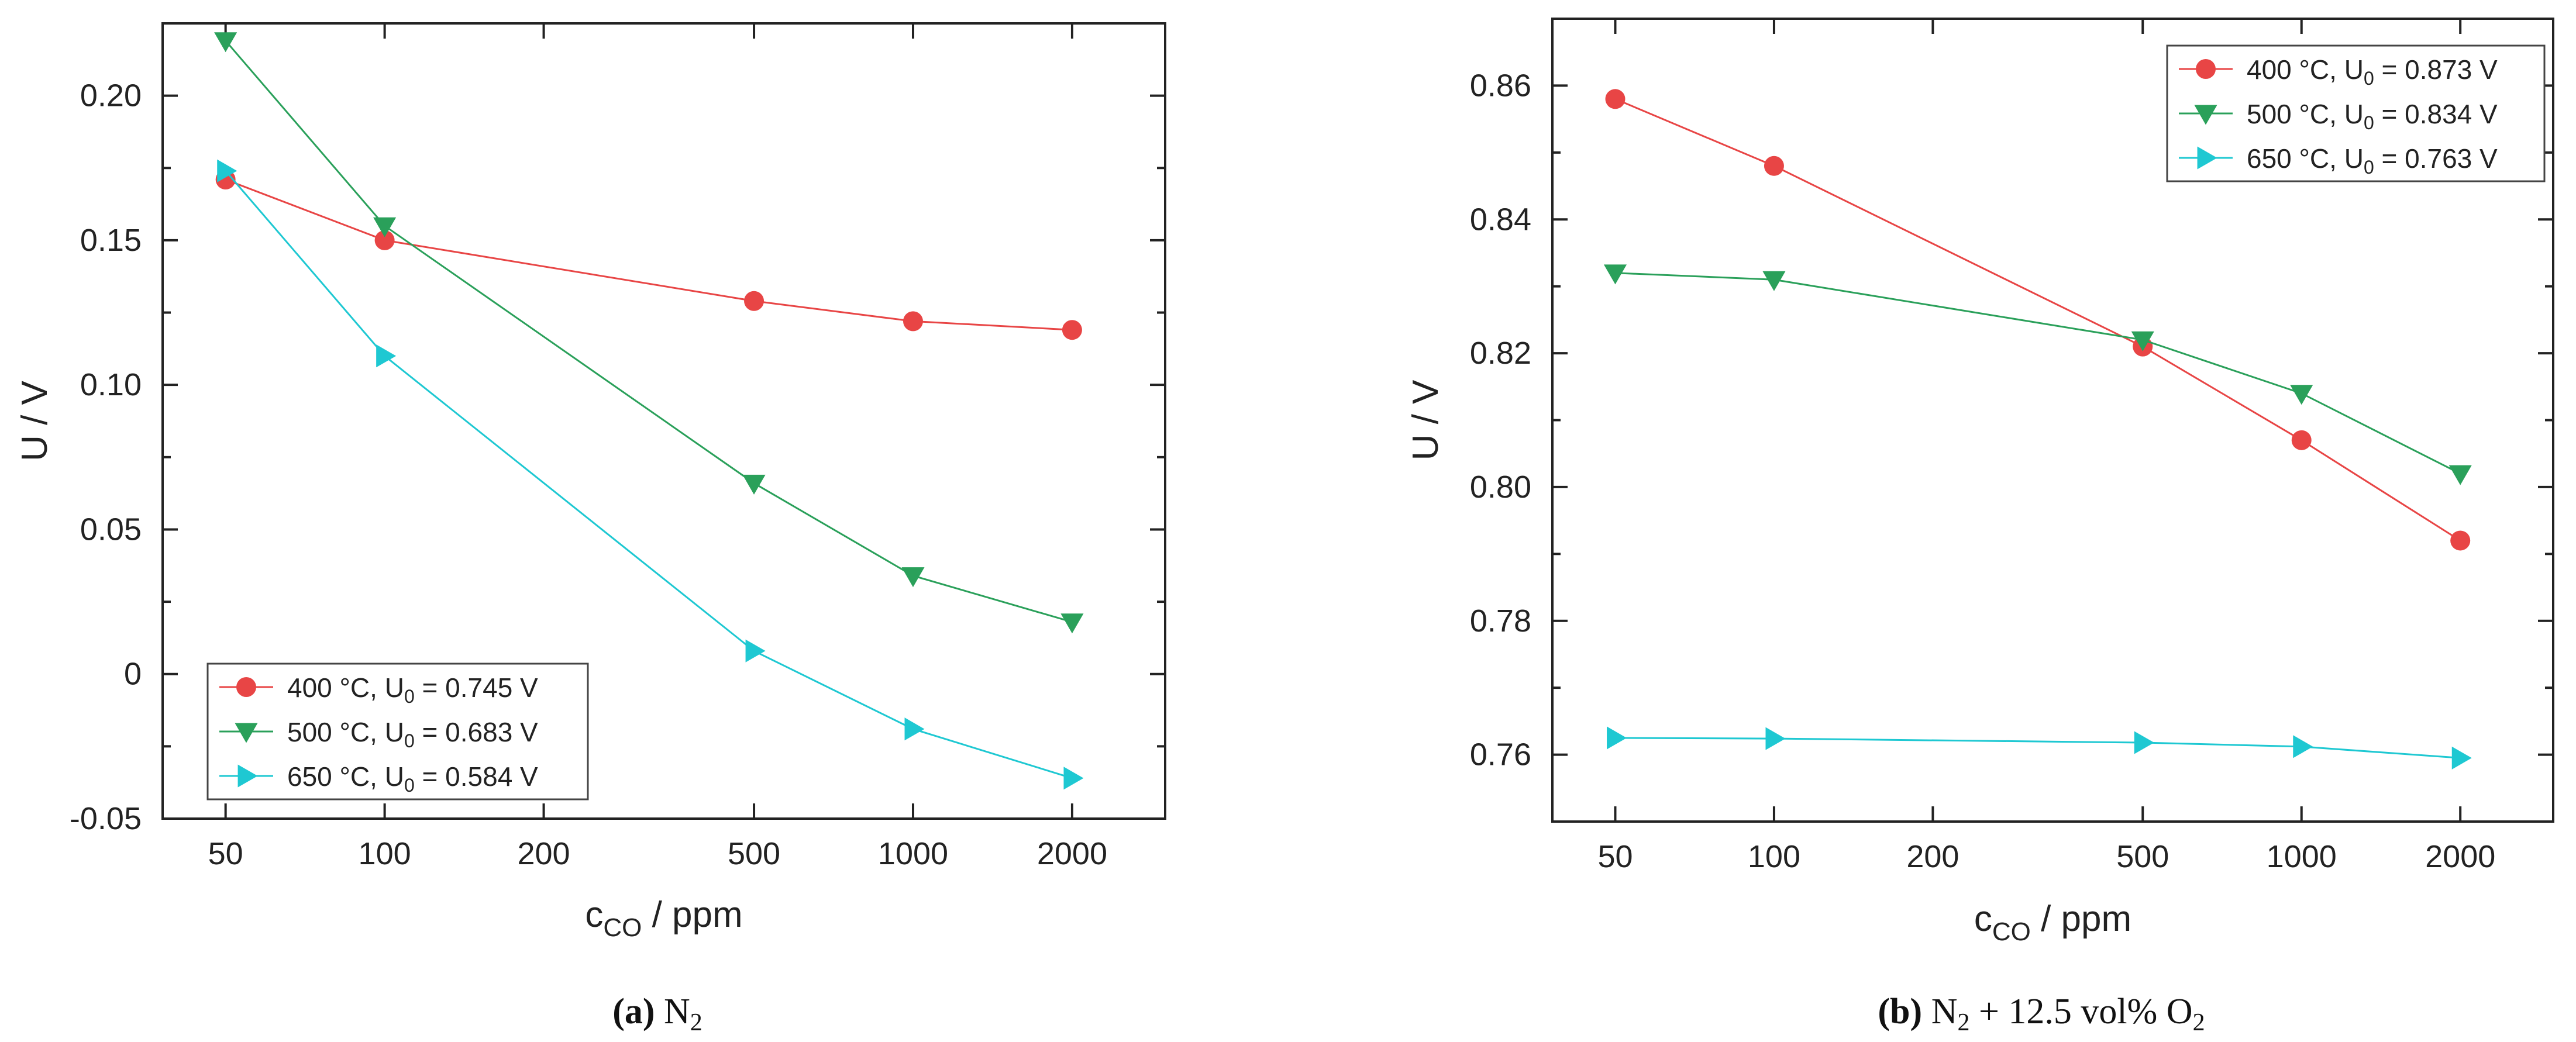 Image resolution: width=2576 pixels, height=1042 pixels. Describe the element at coordinates (412, 734) in the screenshot. I see `panel-a-legend-label-1: 500 °C, U0 = 0.683 V` at that location.